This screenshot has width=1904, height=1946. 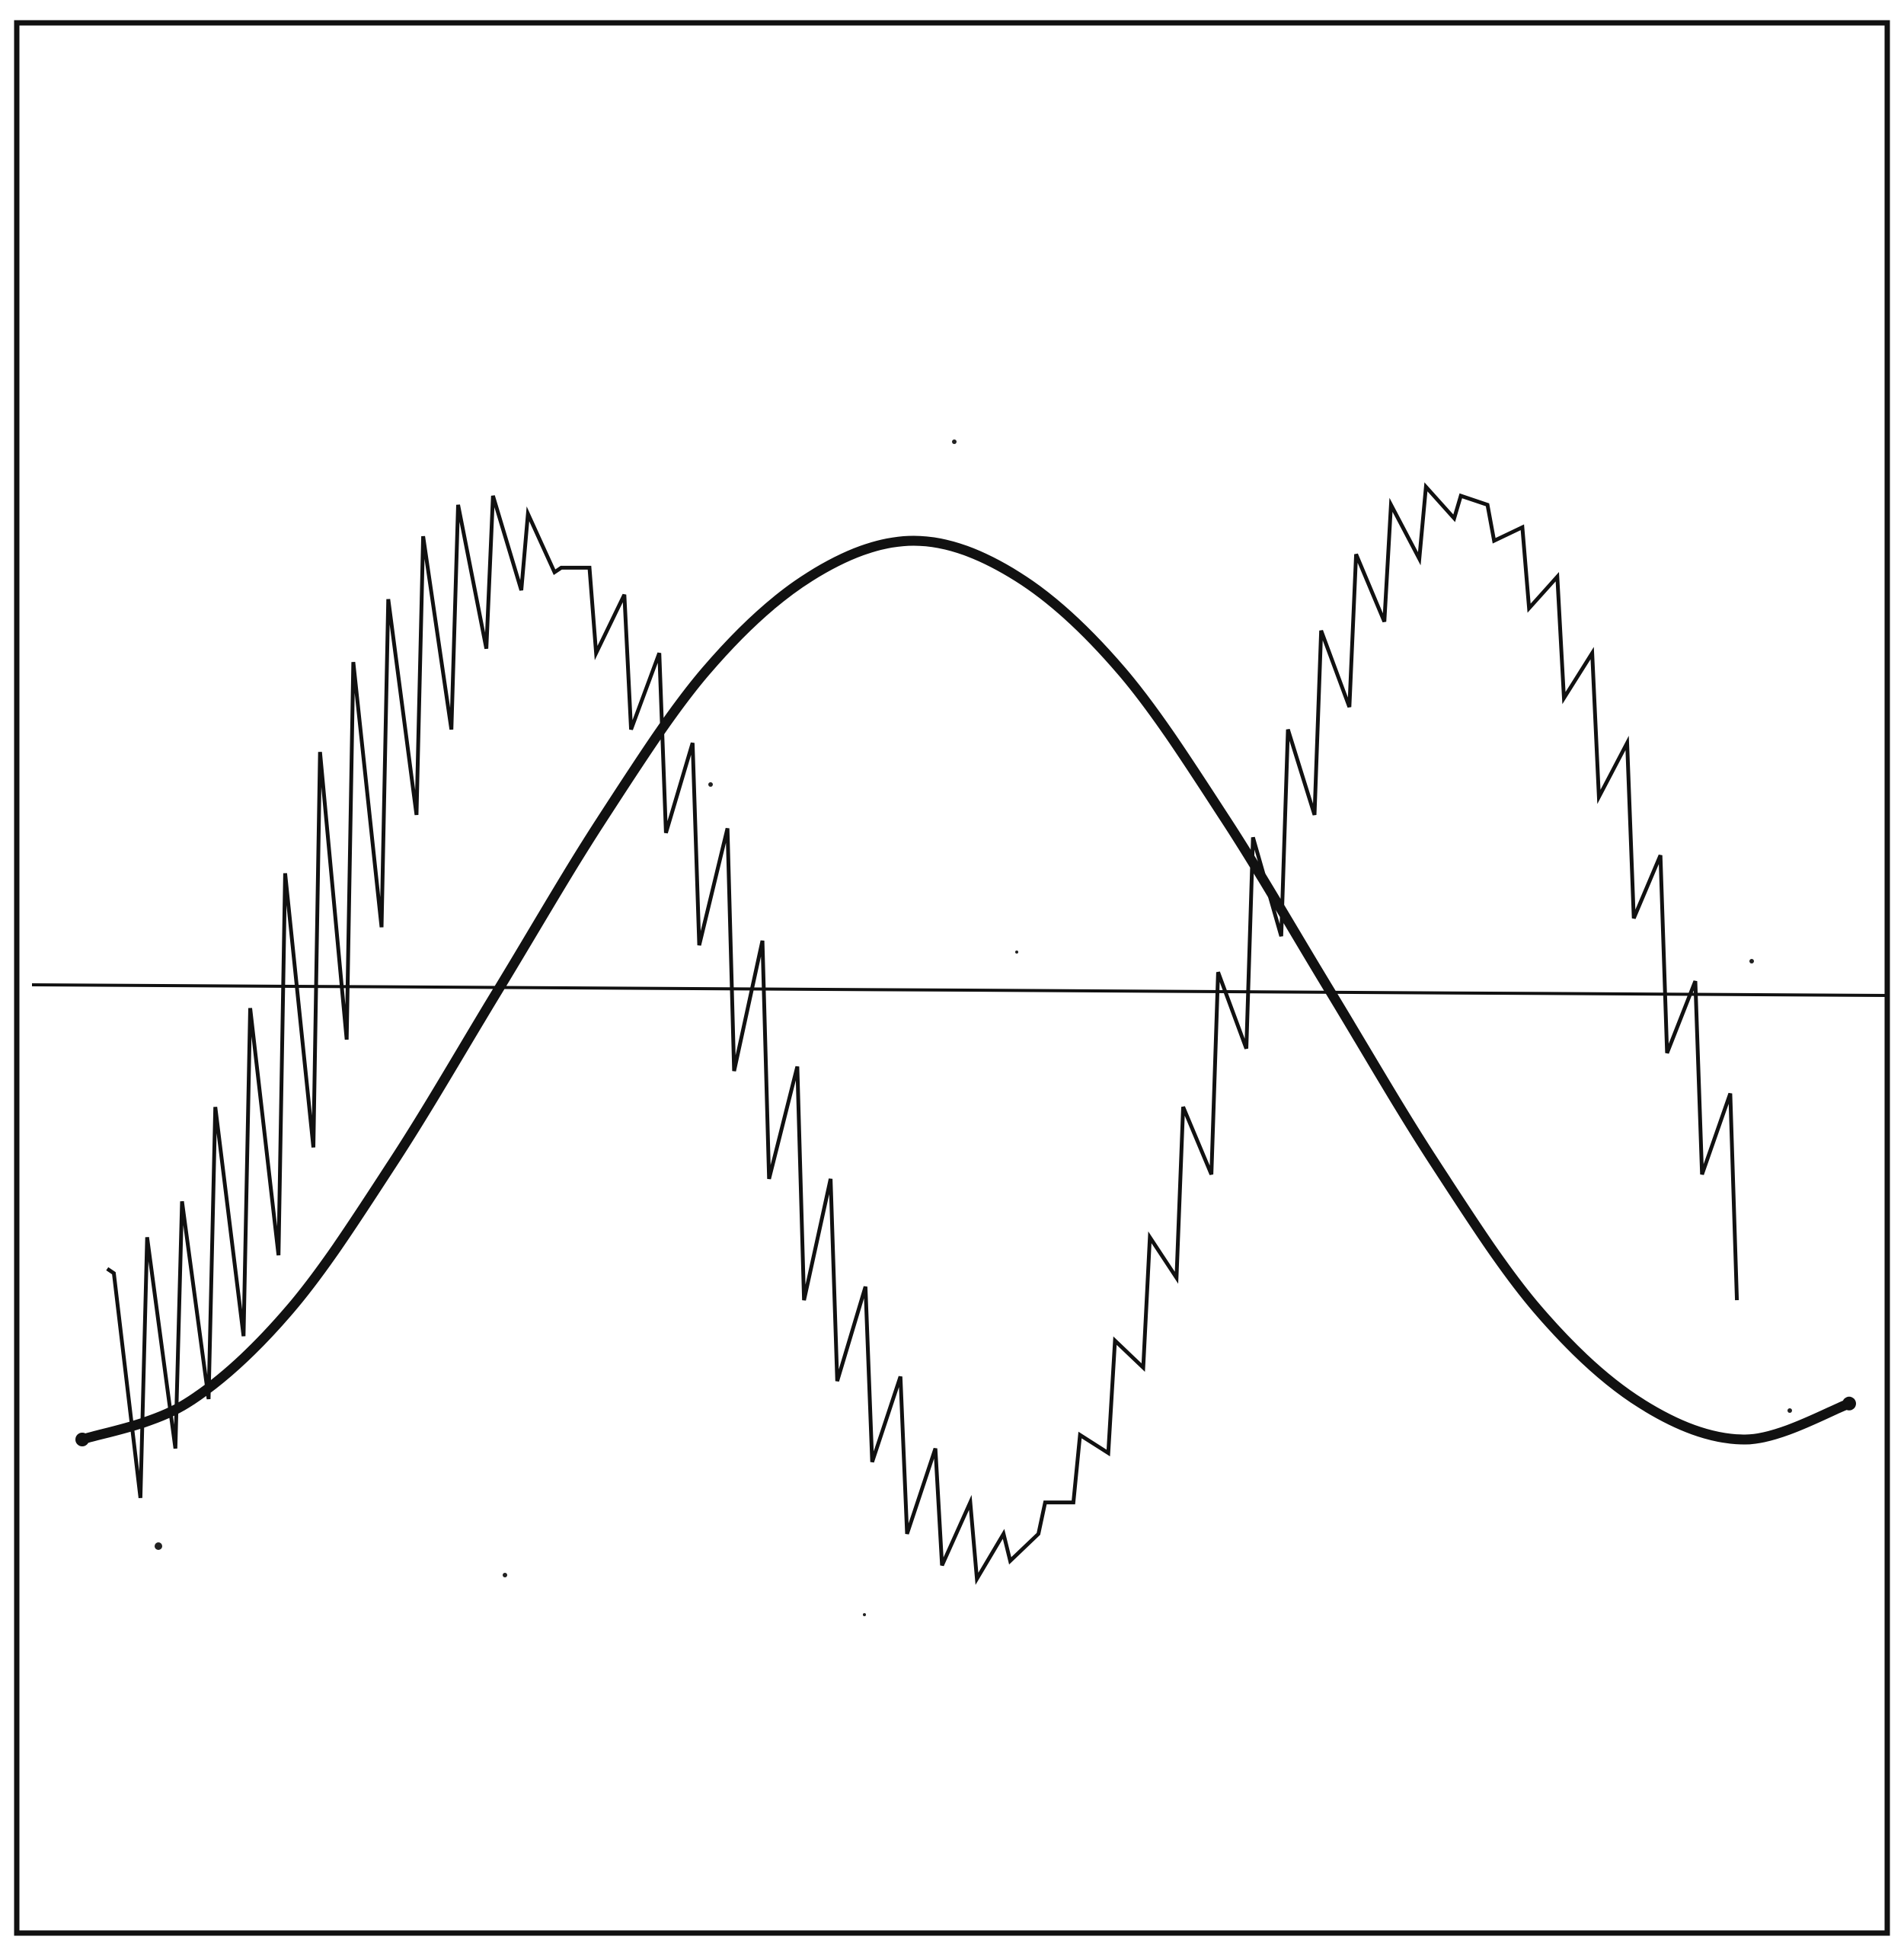 I want to click on sine-end-point, so click(x=1849, y=1403).